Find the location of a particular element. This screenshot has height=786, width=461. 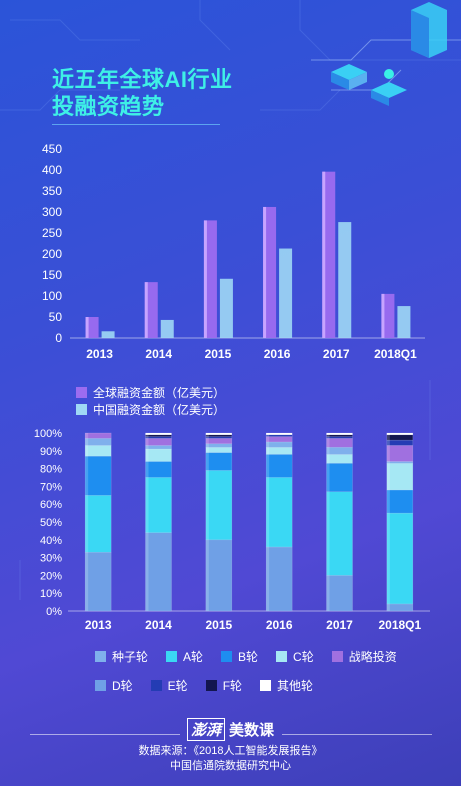

title-line-1: 近五年全球AI行业 is located at coordinates (142, 79).